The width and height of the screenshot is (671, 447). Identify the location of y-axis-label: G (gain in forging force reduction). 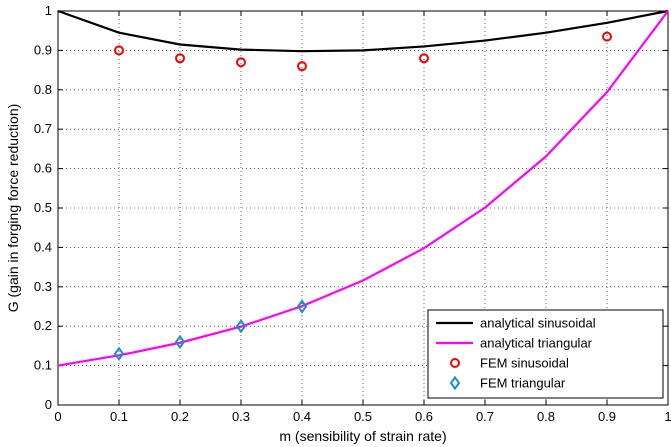
(13, 208).